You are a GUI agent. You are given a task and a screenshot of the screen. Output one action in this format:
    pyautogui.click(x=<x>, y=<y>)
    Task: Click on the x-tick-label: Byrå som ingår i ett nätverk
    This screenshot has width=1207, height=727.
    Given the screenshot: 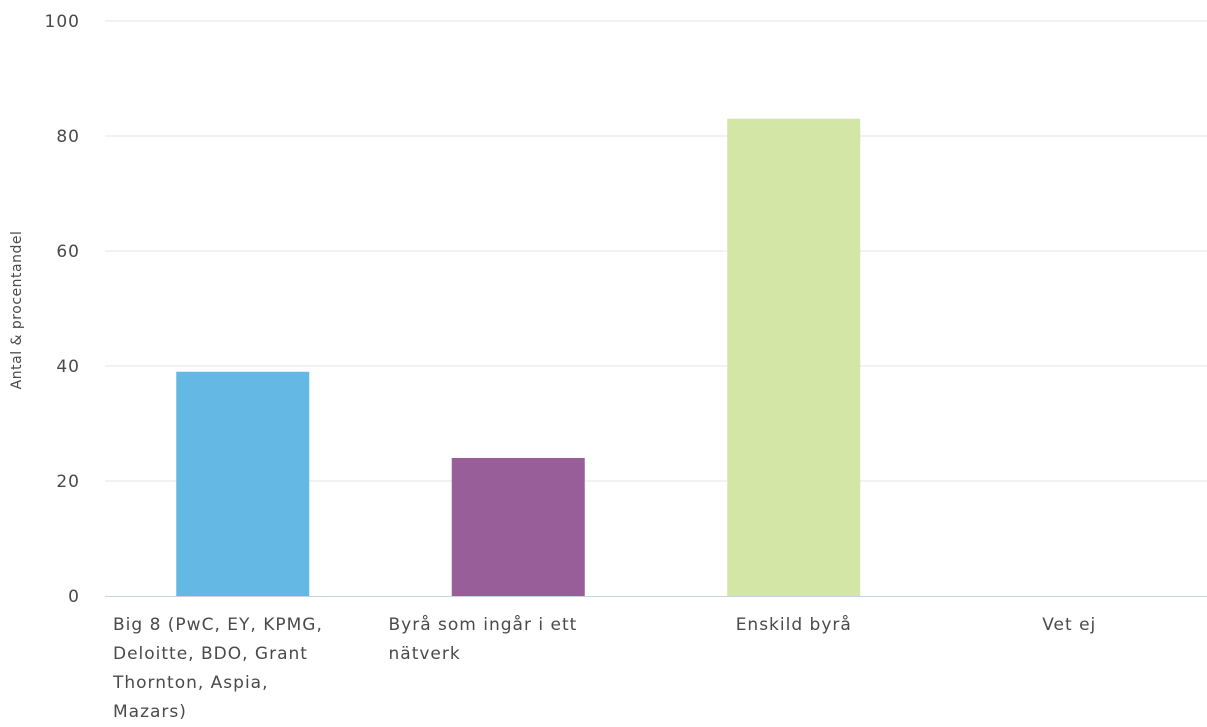 What is the action you would take?
    pyautogui.click(x=483, y=639)
    